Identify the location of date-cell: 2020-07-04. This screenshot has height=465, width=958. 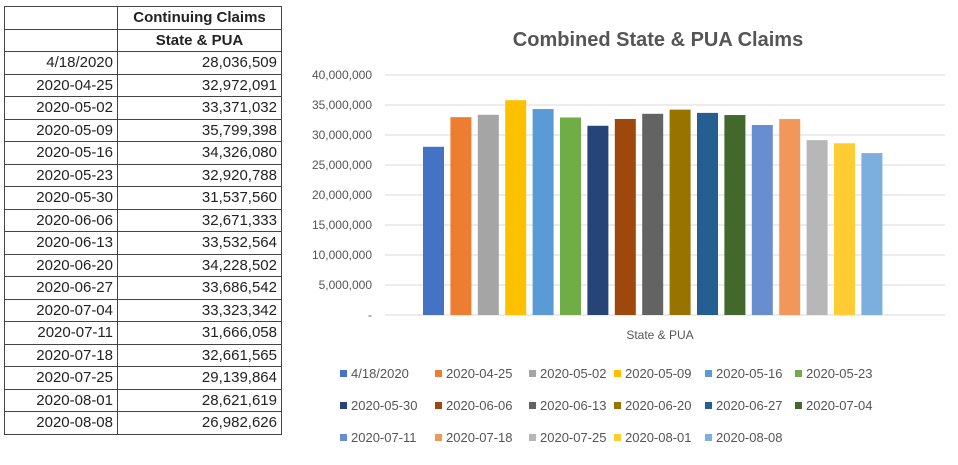
(61, 310).